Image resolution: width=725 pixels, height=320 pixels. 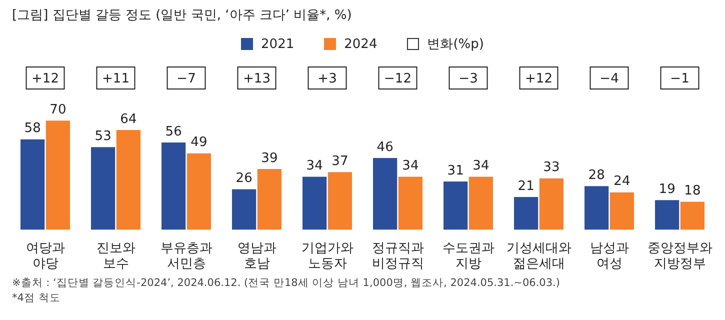 I want to click on data-label: 53, so click(x=103, y=136).